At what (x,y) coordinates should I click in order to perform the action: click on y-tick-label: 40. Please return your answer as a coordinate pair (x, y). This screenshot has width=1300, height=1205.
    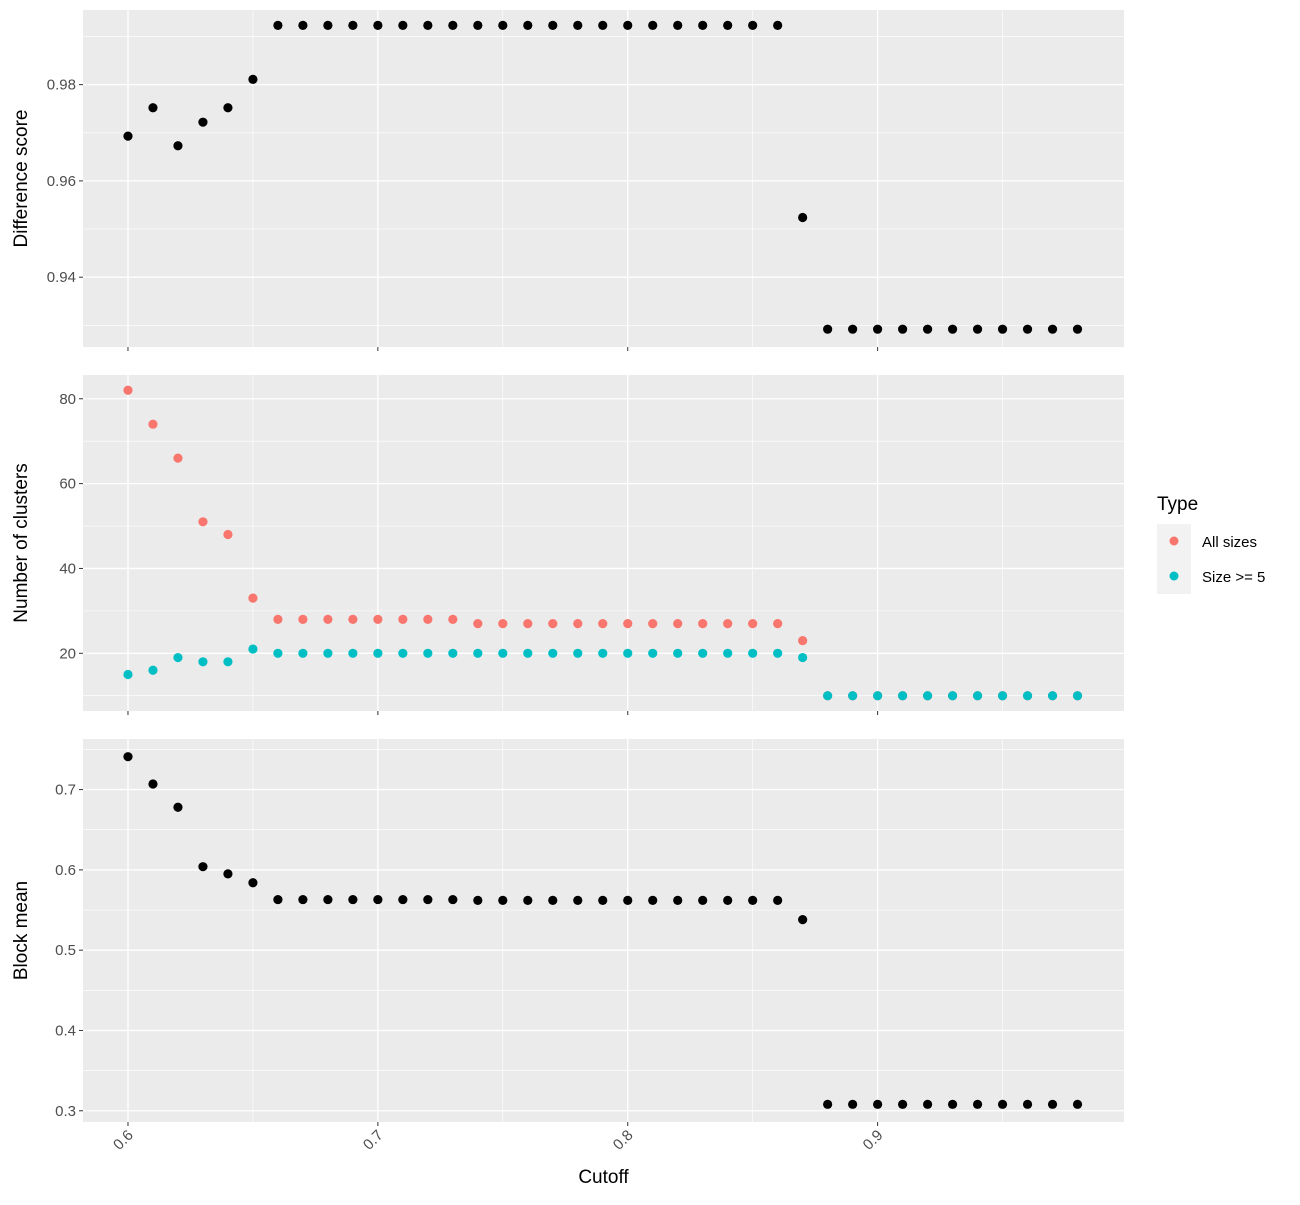
    Looking at the image, I should click on (67, 568).